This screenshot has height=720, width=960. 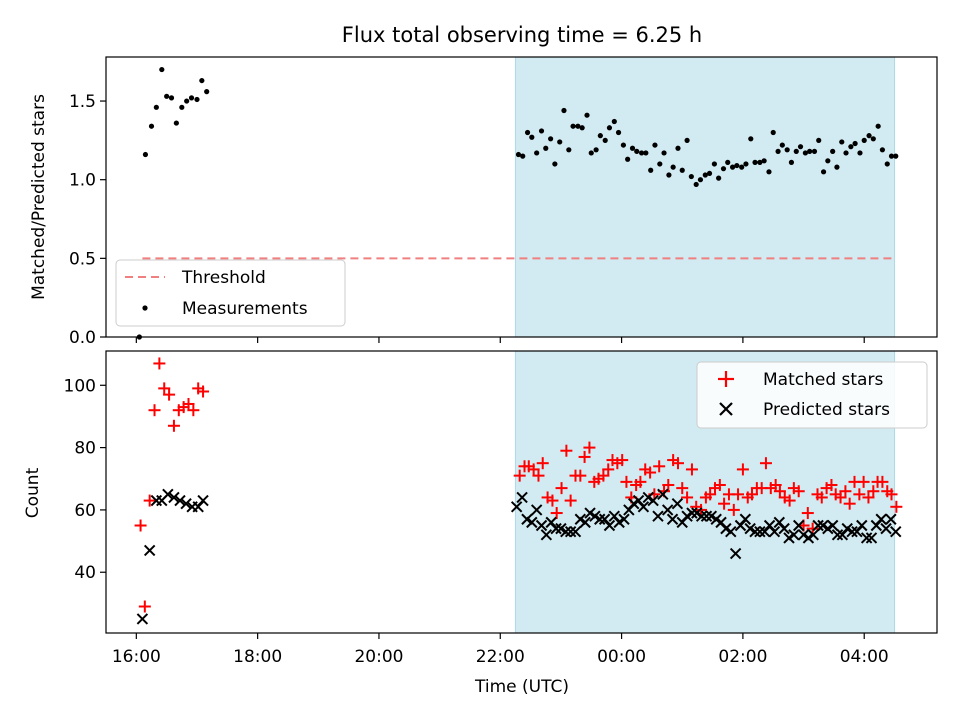 What do you see at coordinates (33, 492) in the screenshot?
I see `bottom-y-axis-label: Count` at bounding box center [33, 492].